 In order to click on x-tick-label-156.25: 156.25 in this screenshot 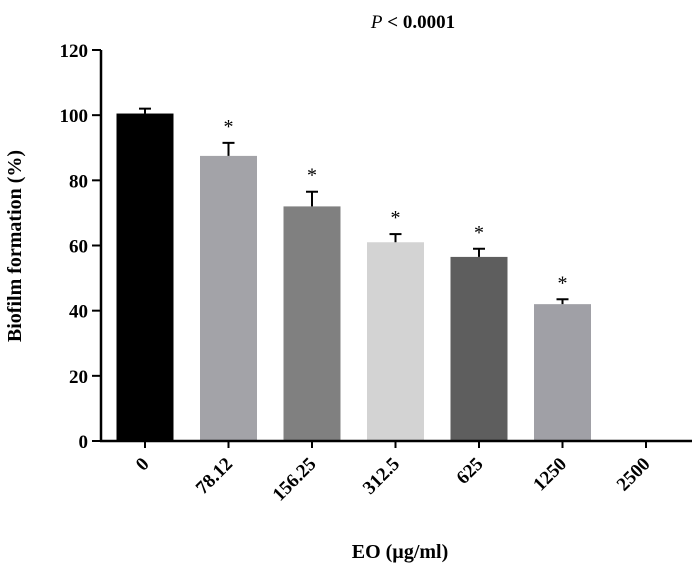, I will do `click(295, 480)`.